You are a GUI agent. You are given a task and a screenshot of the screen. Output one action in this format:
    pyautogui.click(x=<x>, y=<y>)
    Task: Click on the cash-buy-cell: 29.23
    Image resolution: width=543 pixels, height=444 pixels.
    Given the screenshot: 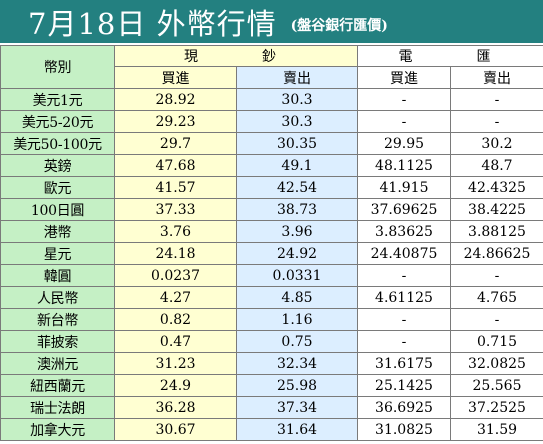 What is the action you would take?
    pyautogui.click(x=175, y=121)
    